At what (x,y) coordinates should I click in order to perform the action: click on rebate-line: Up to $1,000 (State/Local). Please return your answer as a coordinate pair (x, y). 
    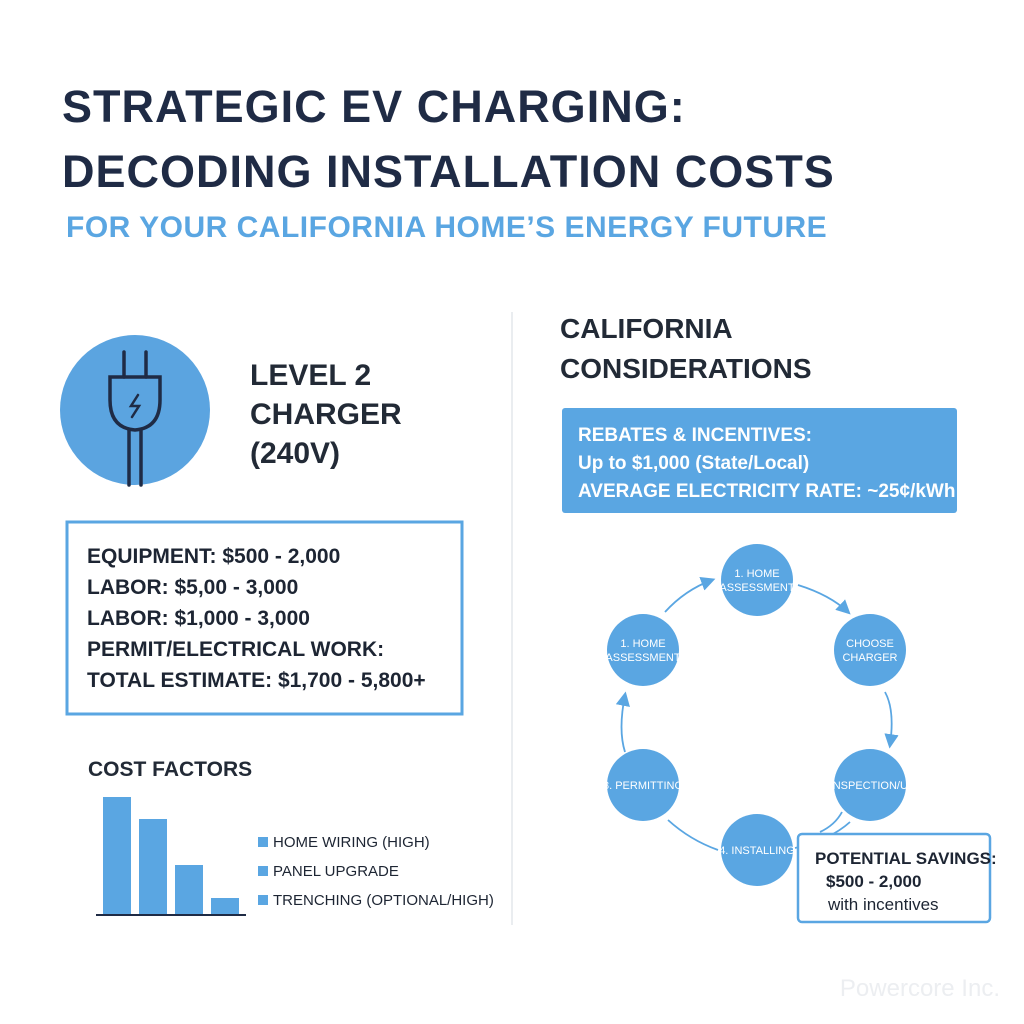
    Looking at the image, I should click on (693, 463).